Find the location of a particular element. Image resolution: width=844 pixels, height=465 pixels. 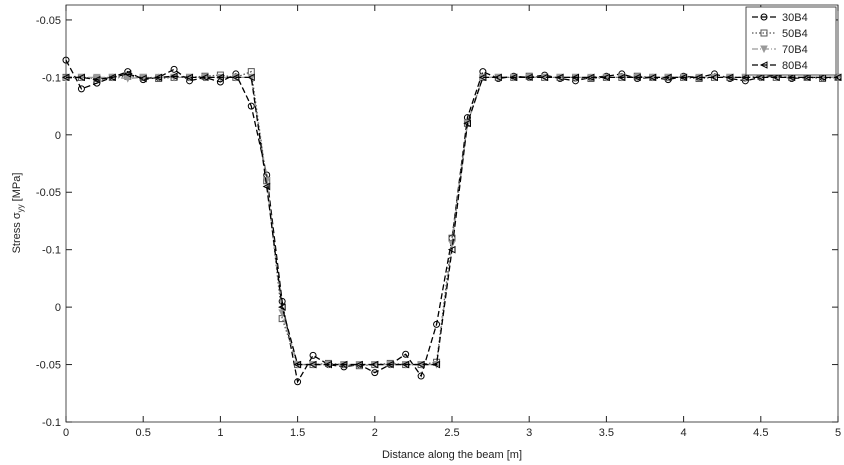

x-tick-label: 0 is located at coordinates (66, 433).